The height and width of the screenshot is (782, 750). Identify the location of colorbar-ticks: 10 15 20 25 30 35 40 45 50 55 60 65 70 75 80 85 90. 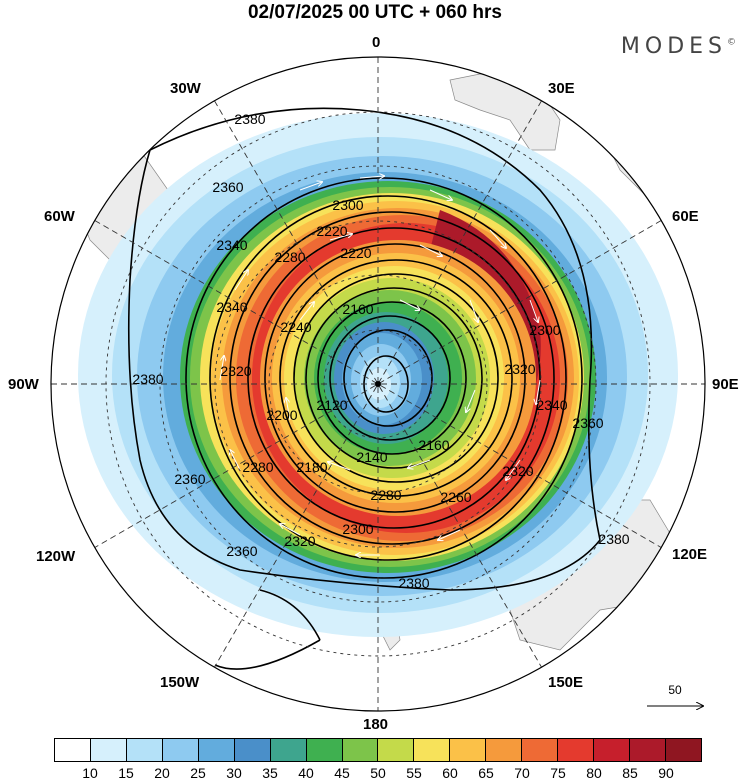
(378, 773).